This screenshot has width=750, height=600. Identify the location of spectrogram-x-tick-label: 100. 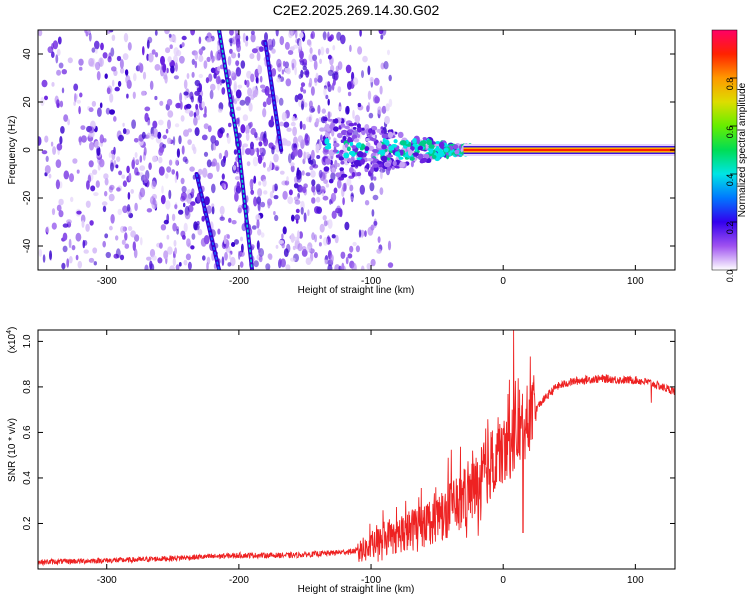
(635, 281).